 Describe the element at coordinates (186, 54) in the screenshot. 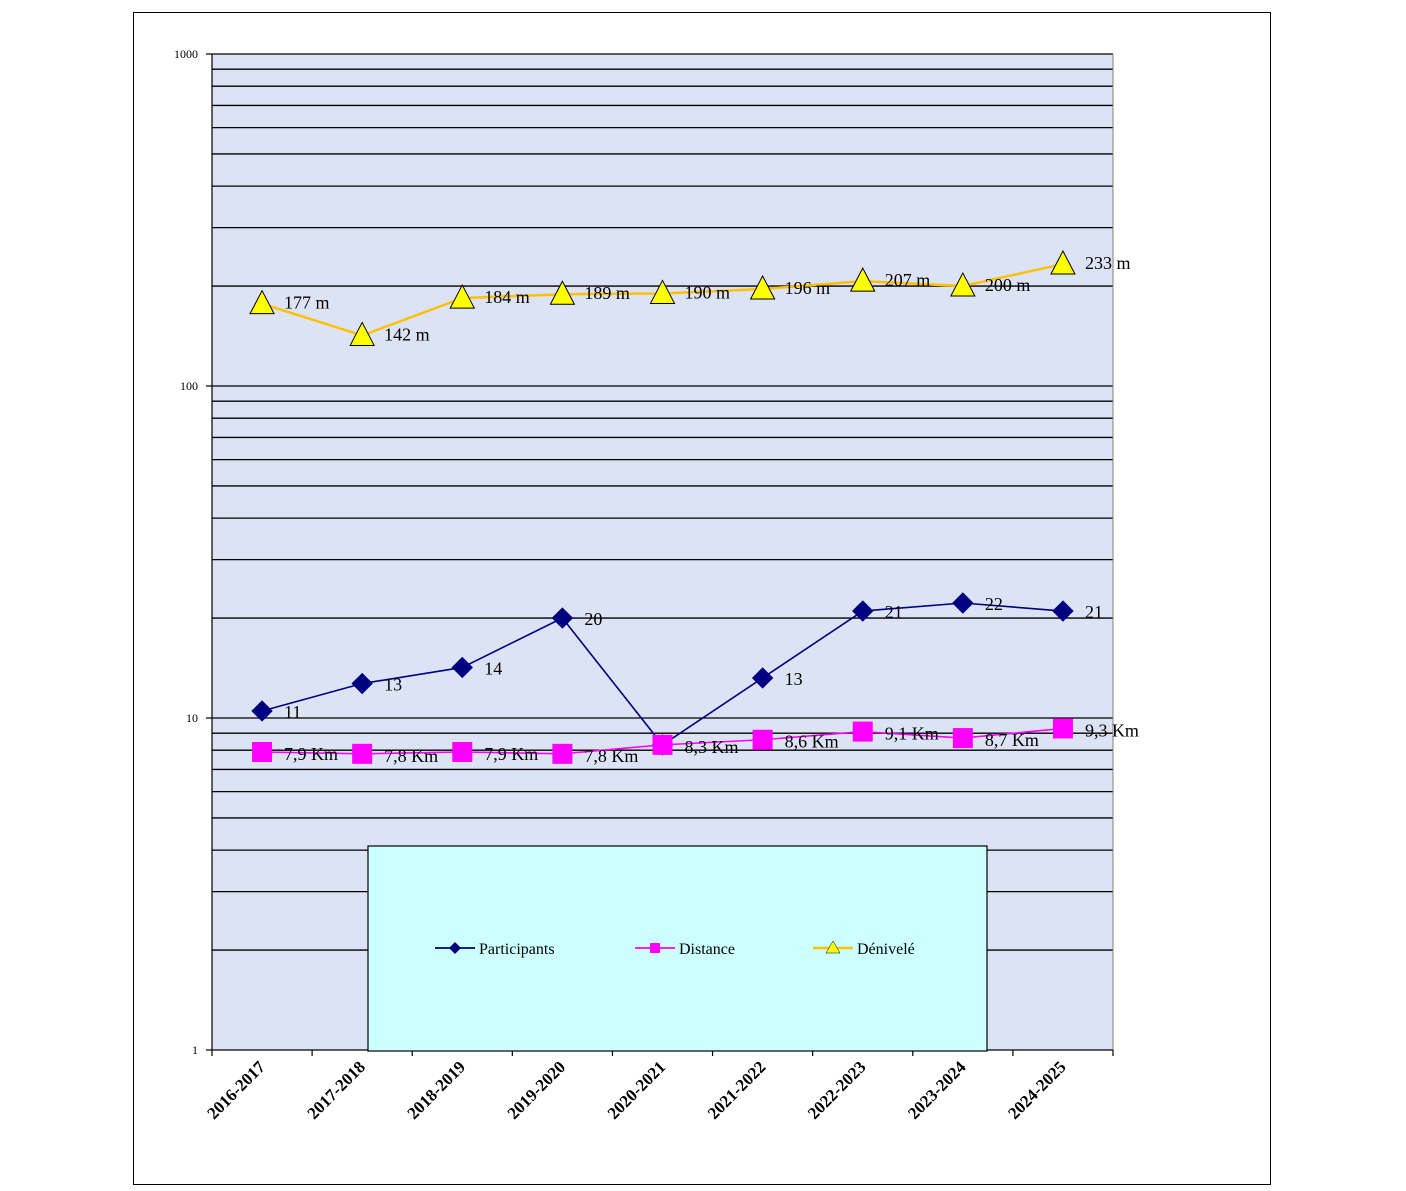

I see `y-tick-label: 1000` at that location.